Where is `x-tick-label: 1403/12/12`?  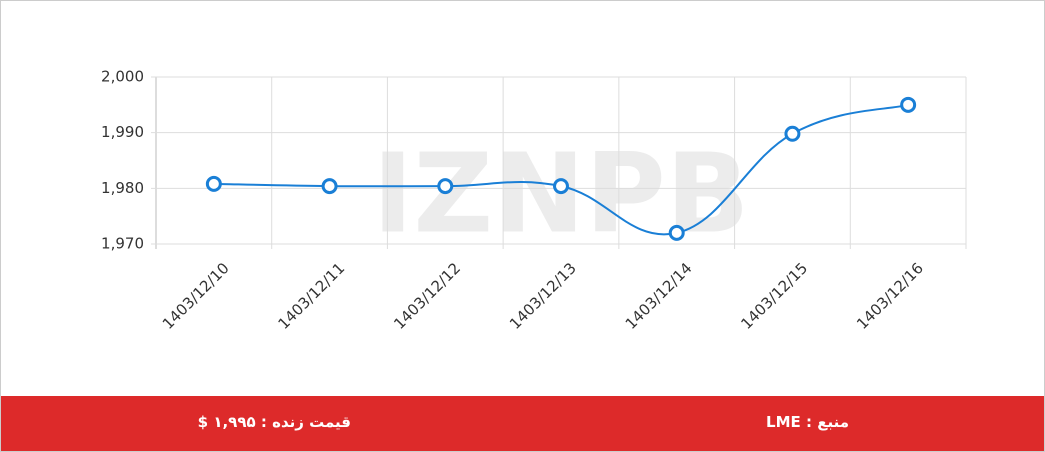
x-tick-label: 1403/12/12 is located at coordinates (427, 296).